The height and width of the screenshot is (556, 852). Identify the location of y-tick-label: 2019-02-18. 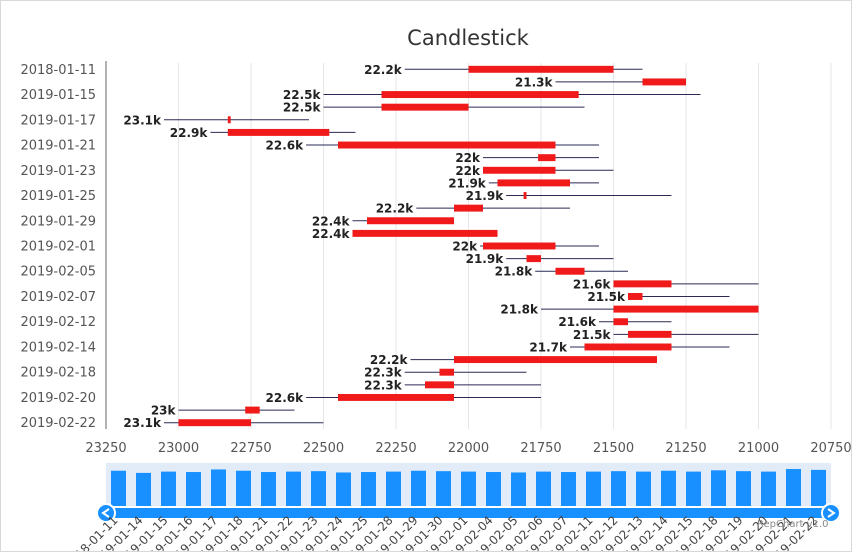
(58, 373).